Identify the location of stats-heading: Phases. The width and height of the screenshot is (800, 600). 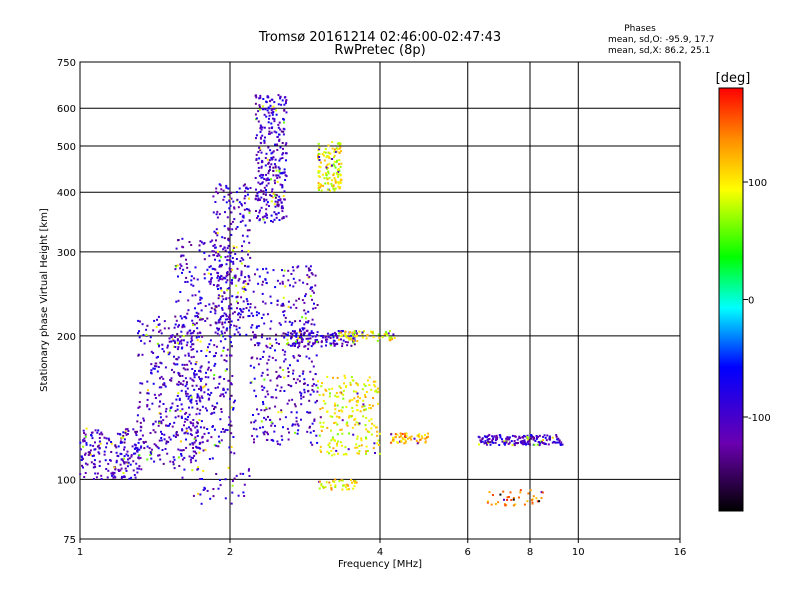
(640, 29).